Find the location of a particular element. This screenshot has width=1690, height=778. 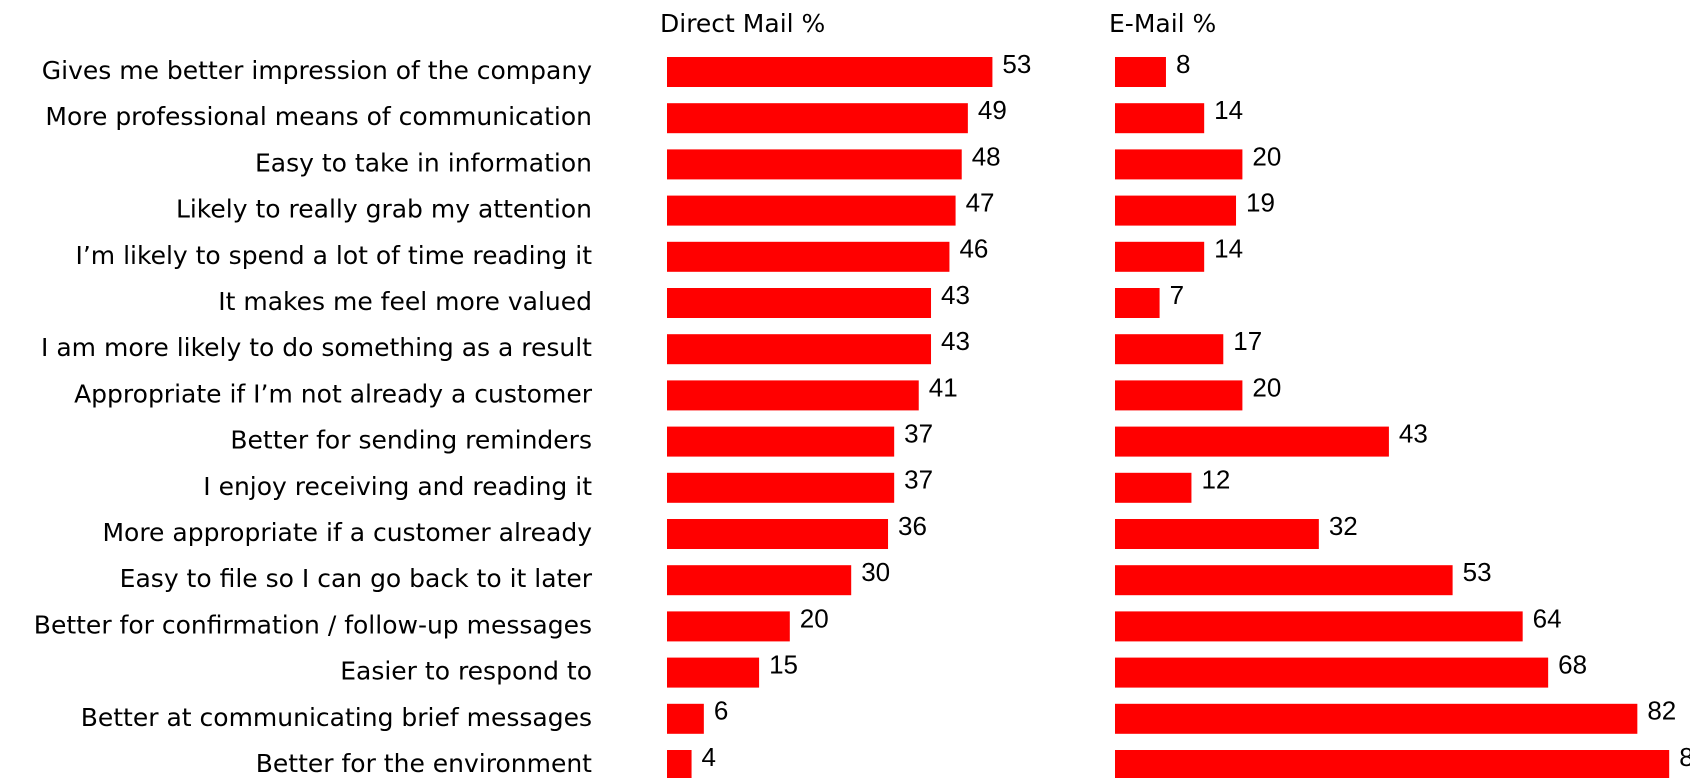

category-label: I enjoy receiving and reading it is located at coordinates (397, 486).